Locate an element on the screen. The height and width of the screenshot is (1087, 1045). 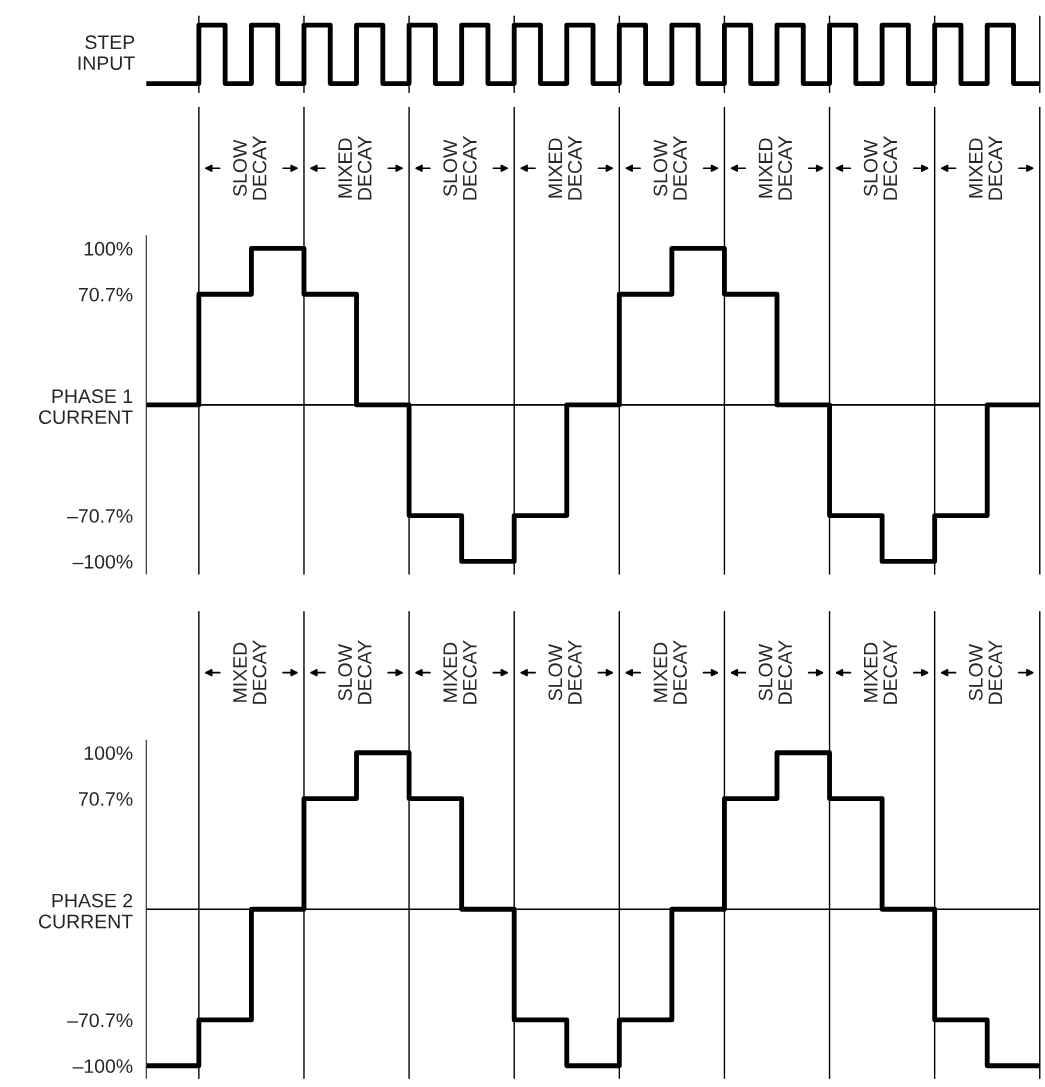
y-tick-label: PHASE 2 CURRENT is located at coordinates (86, 911).